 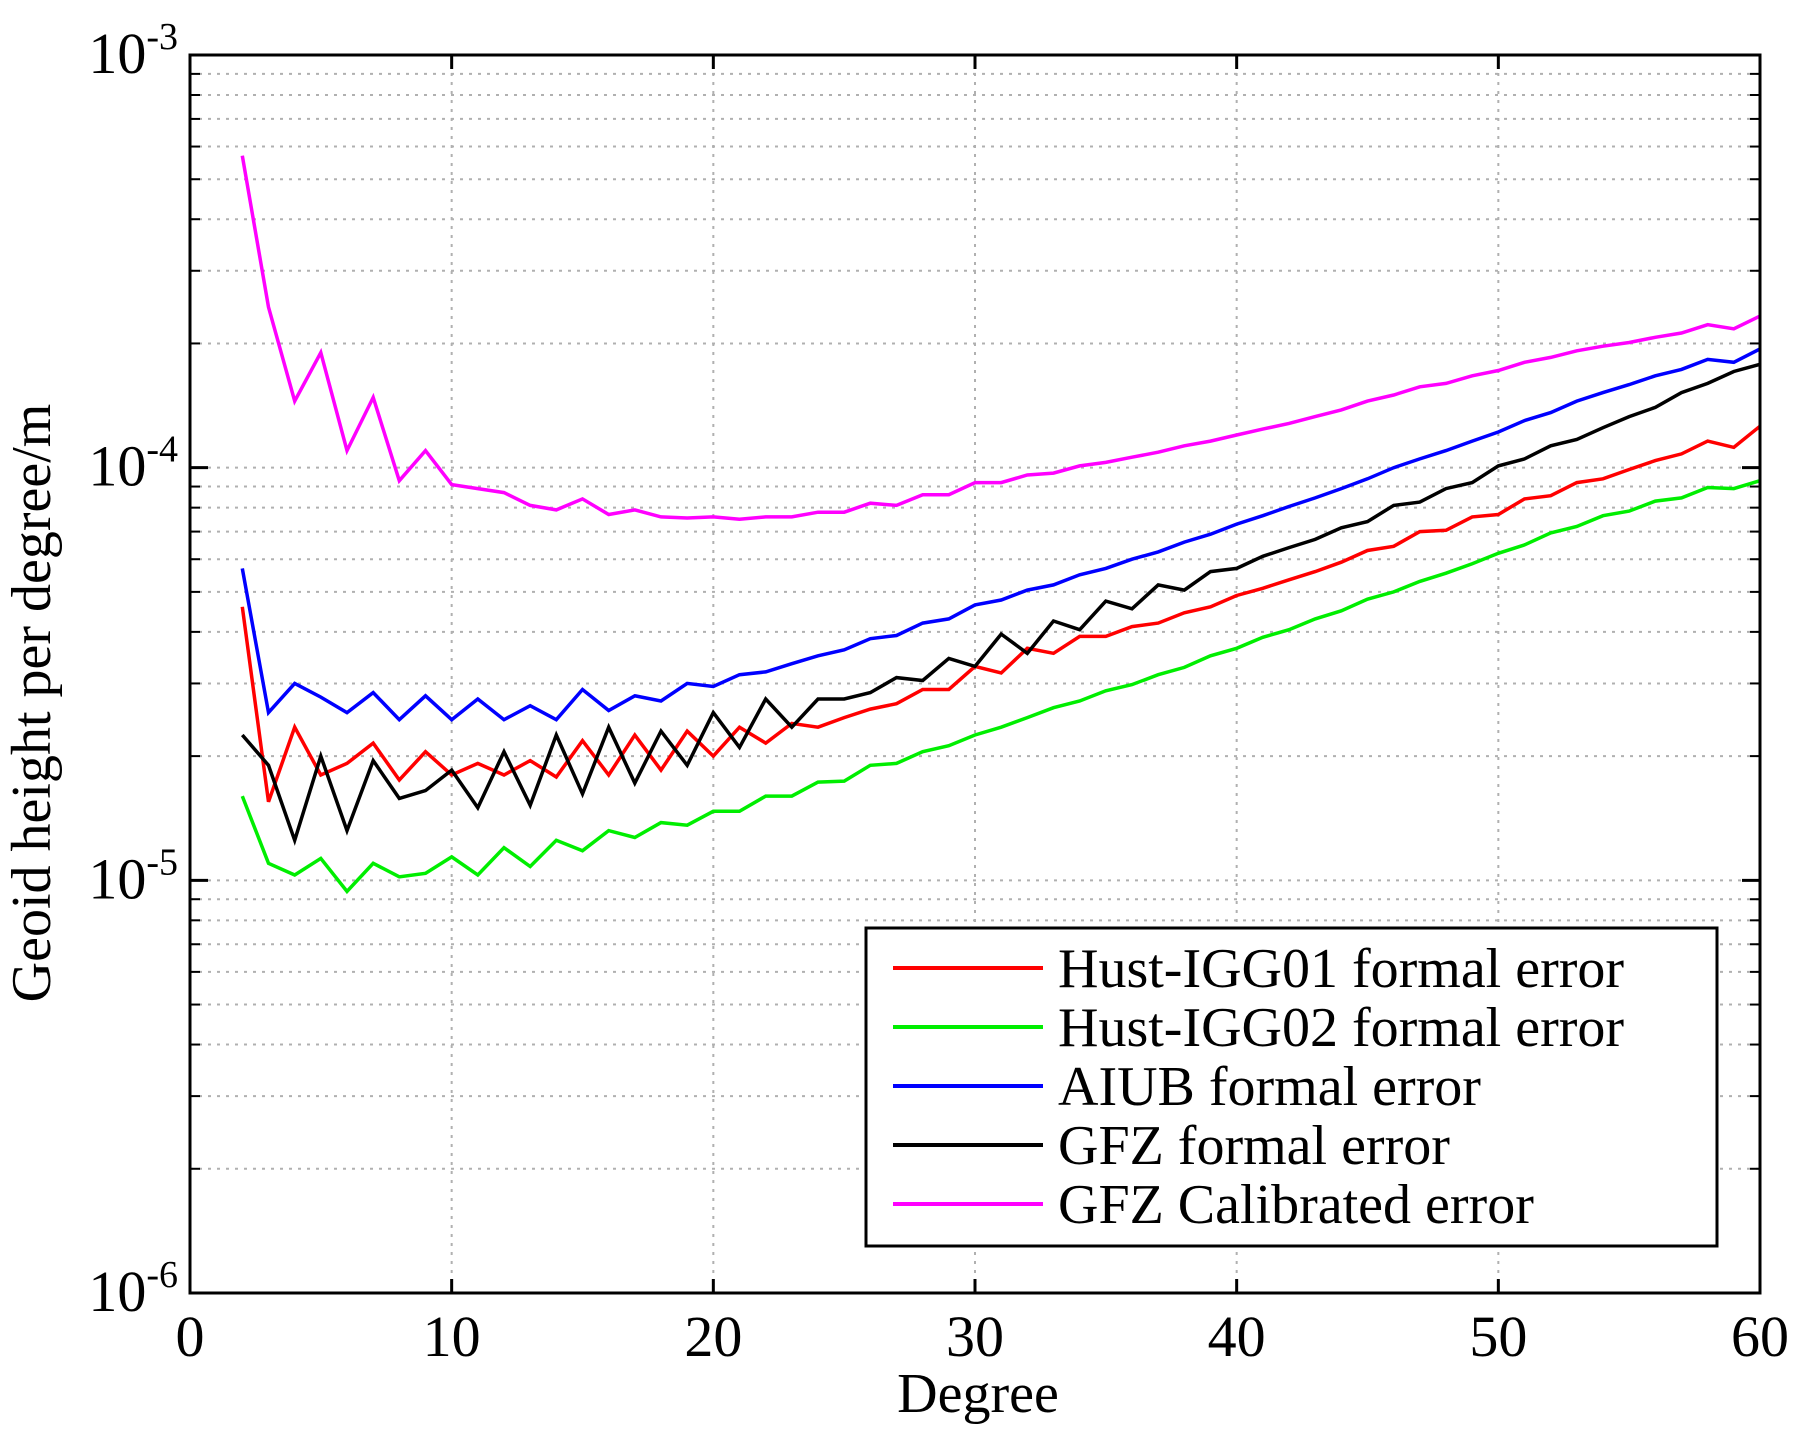 I want to click on x-tick-label: 10, so click(x=452, y=1336).